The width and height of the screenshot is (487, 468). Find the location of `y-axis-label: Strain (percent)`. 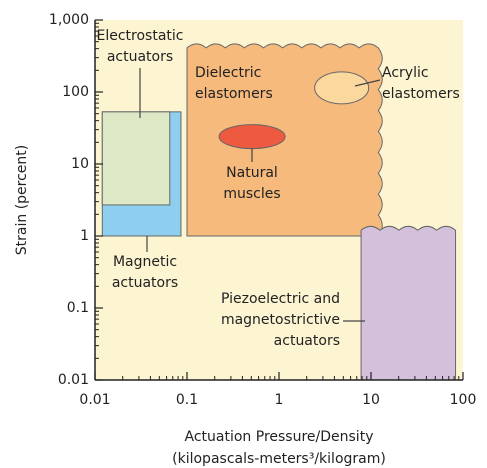

y-axis-label: Strain (percent) is located at coordinates (22, 200).